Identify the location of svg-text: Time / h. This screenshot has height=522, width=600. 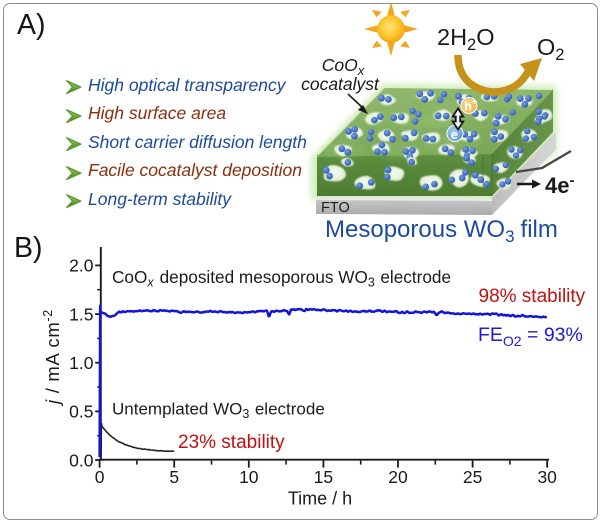
(320, 499).